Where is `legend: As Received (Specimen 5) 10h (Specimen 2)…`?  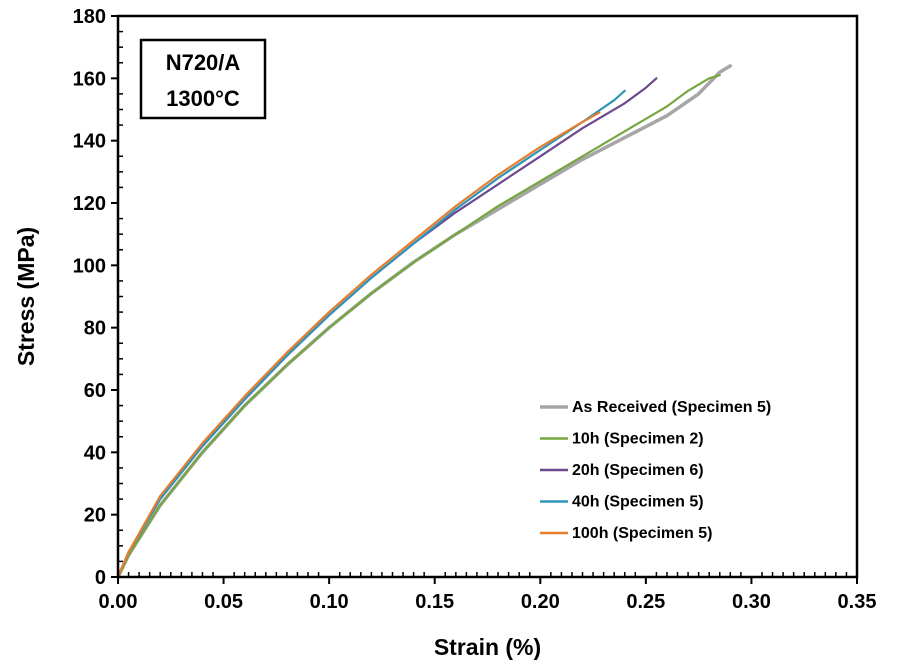
legend: As Received (Specimen 5) 10h (Specimen 2)… is located at coordinates (655, 470).